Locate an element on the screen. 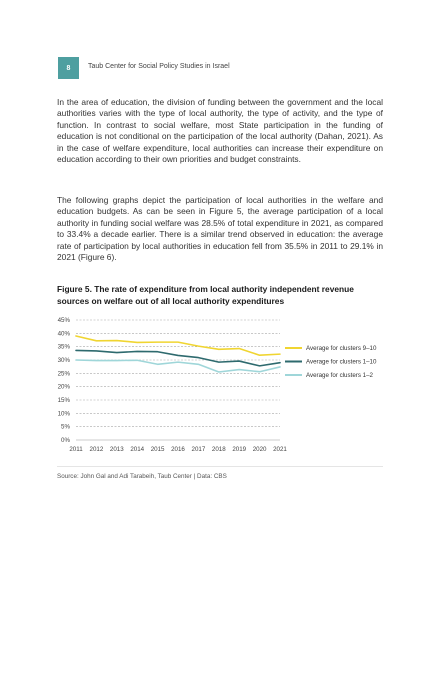  y-tick-label: 0% is located at coordinates (65, 440).